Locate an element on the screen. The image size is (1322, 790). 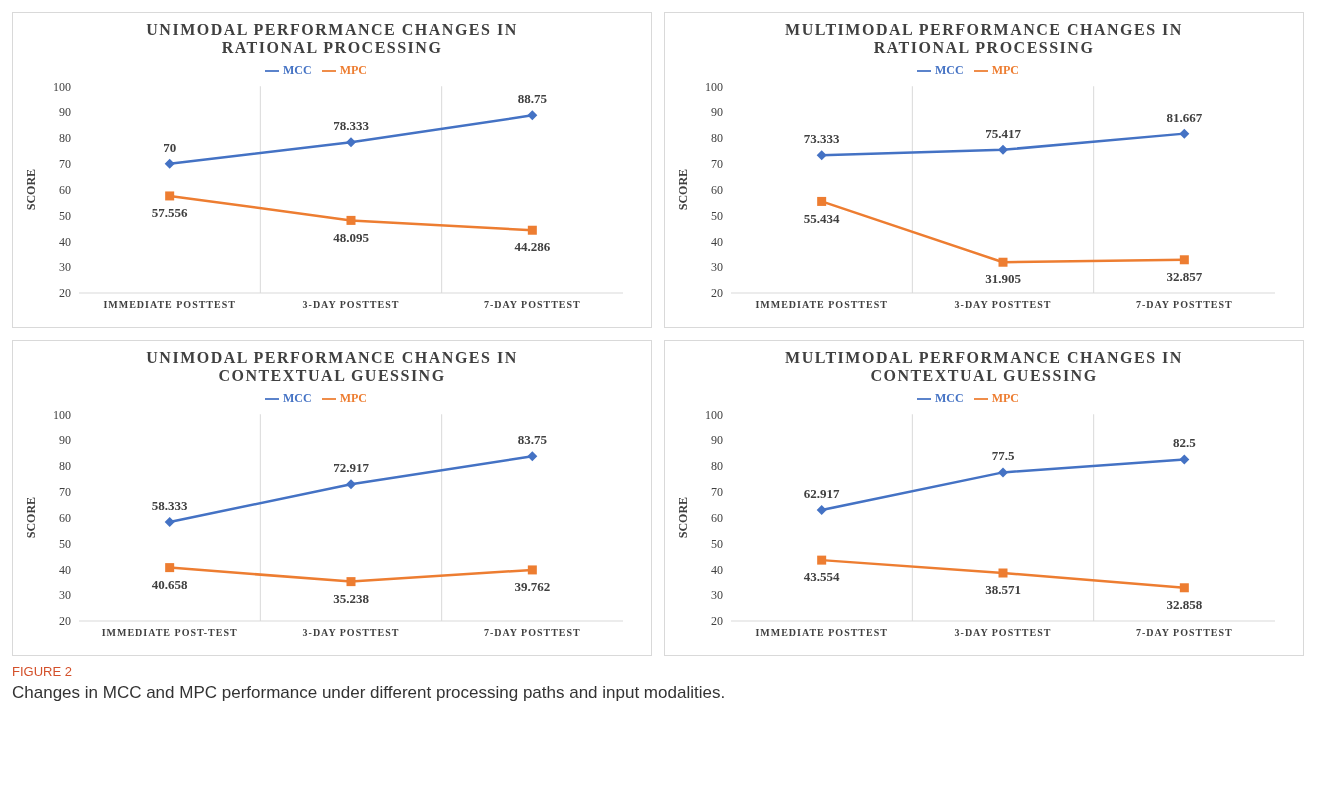
data-label: 70 is located at coordinates (170, 147).